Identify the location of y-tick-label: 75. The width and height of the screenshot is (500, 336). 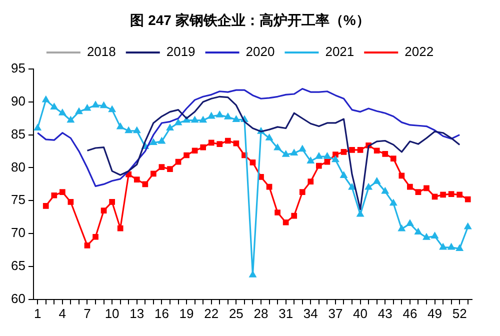
(18, 200).